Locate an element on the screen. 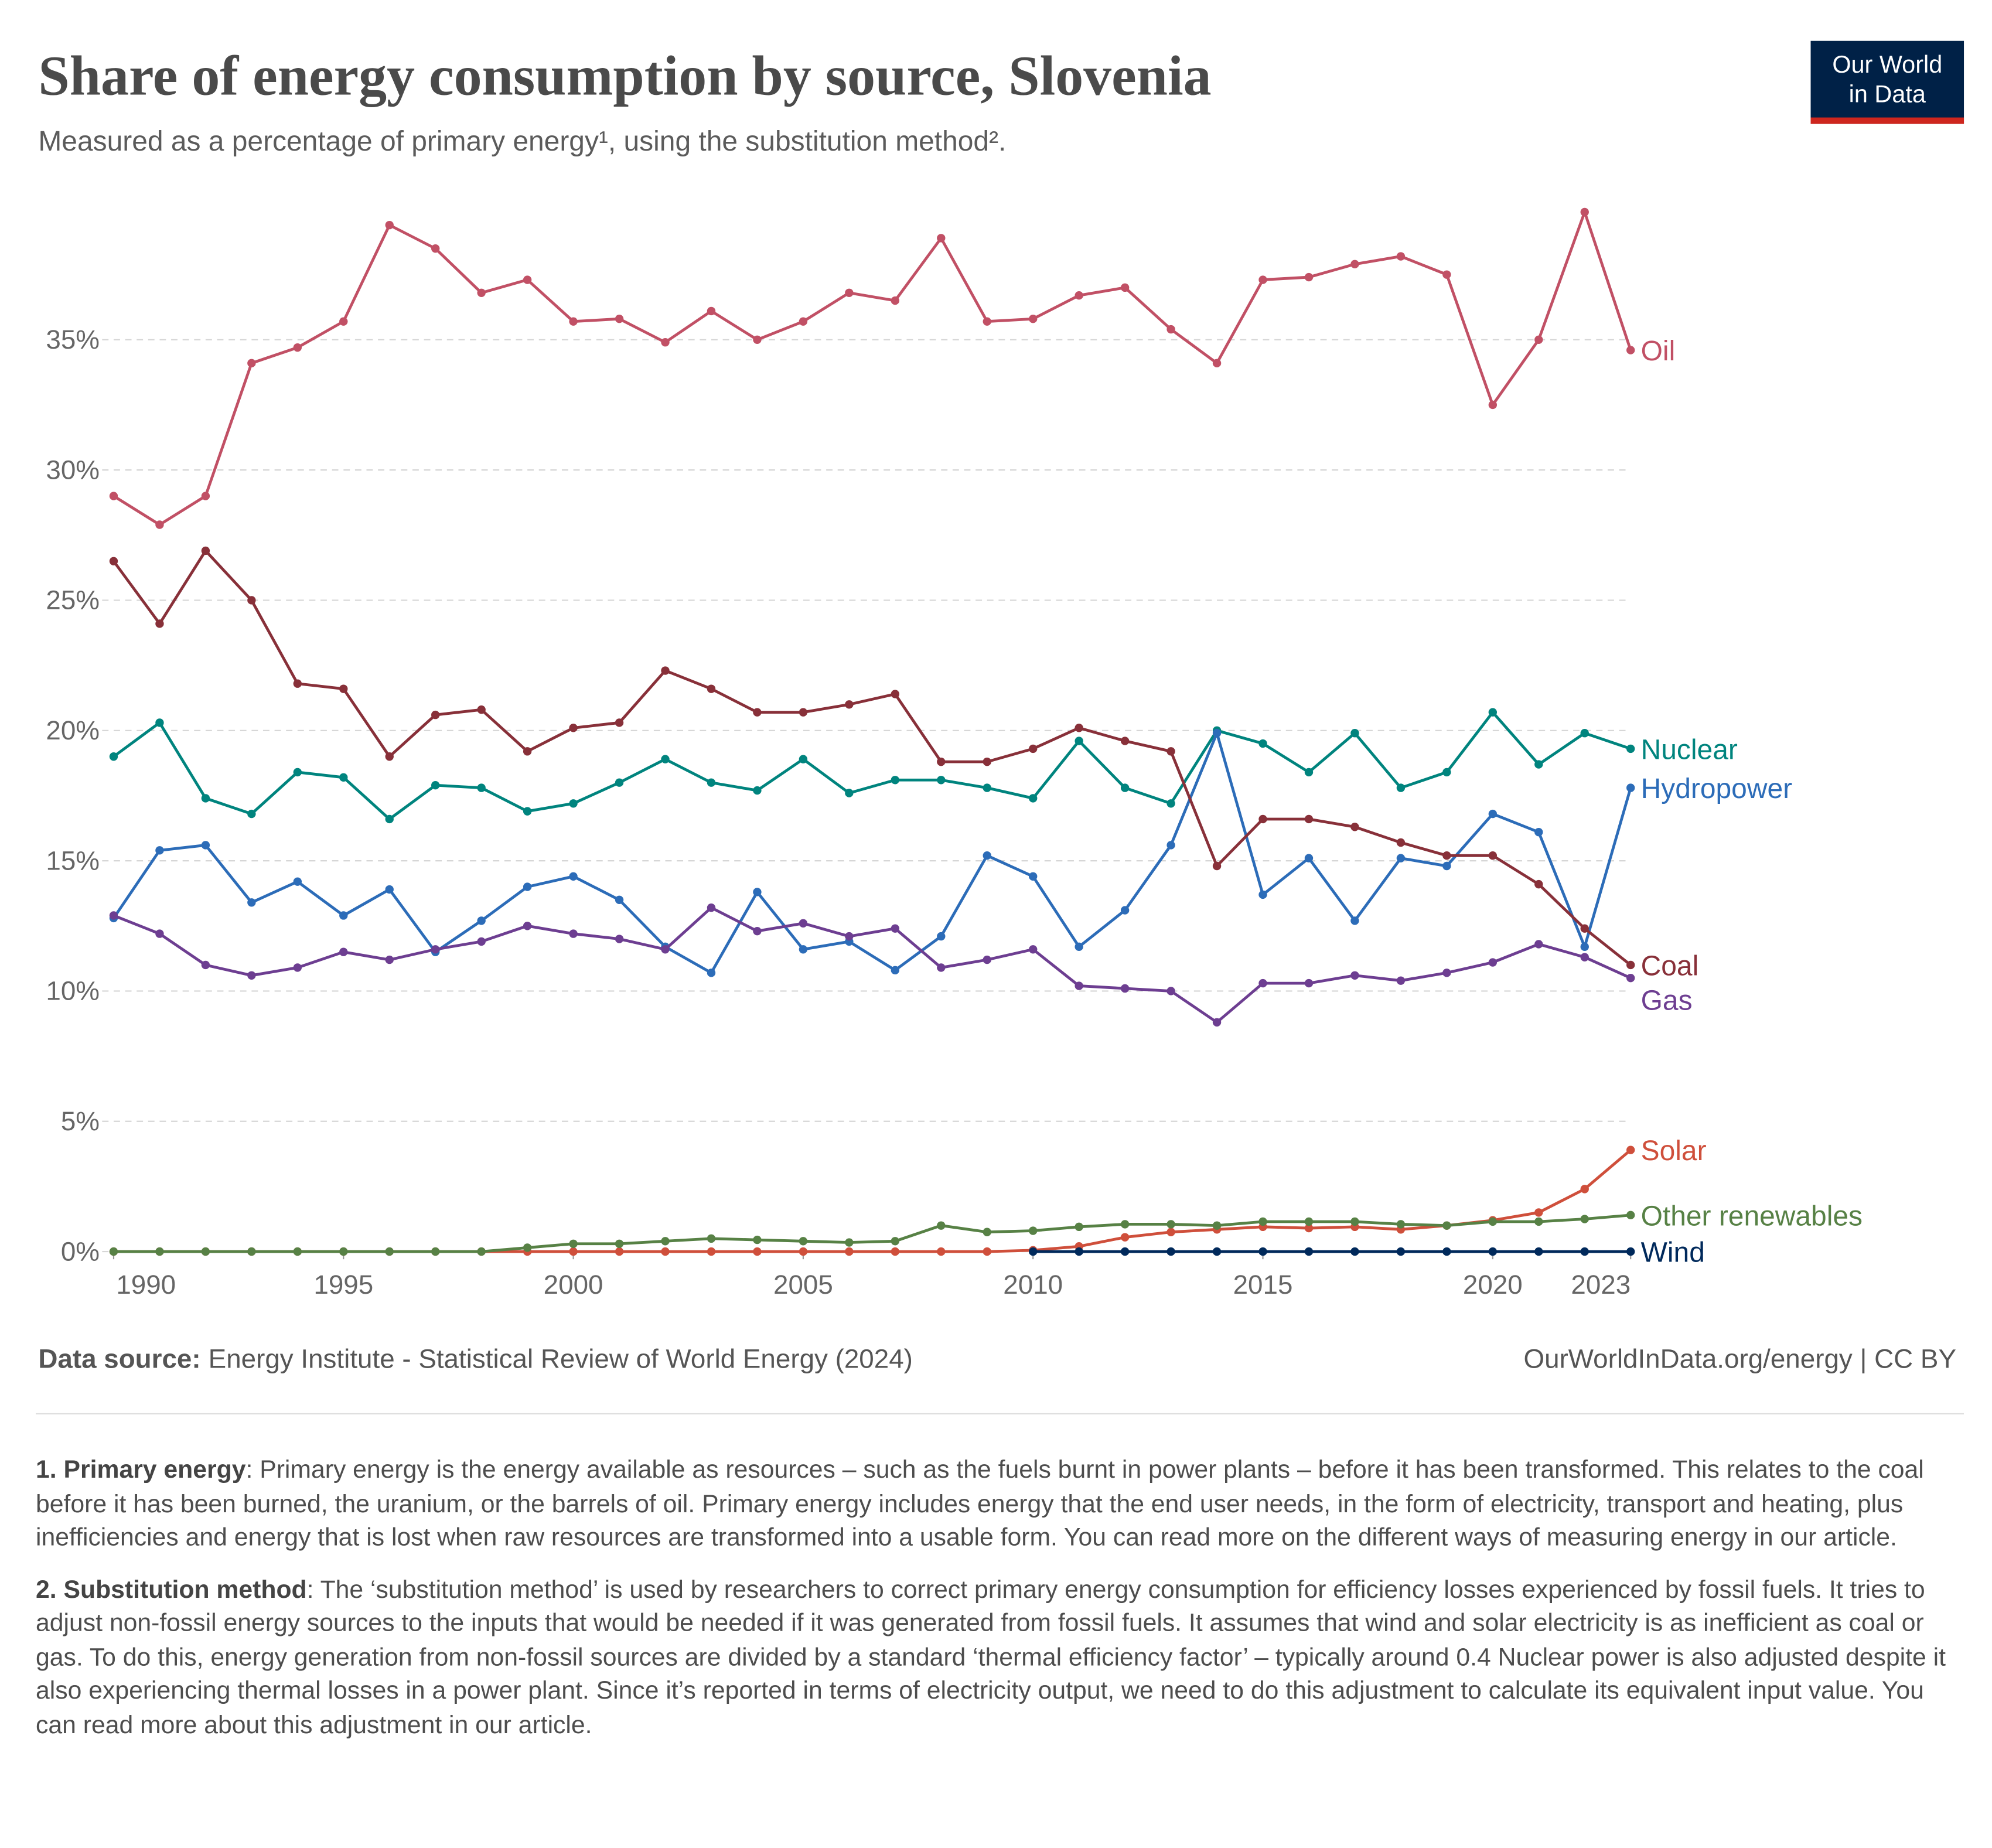  x-tick-label: 2023 is located at coordinates (1601, 1285).